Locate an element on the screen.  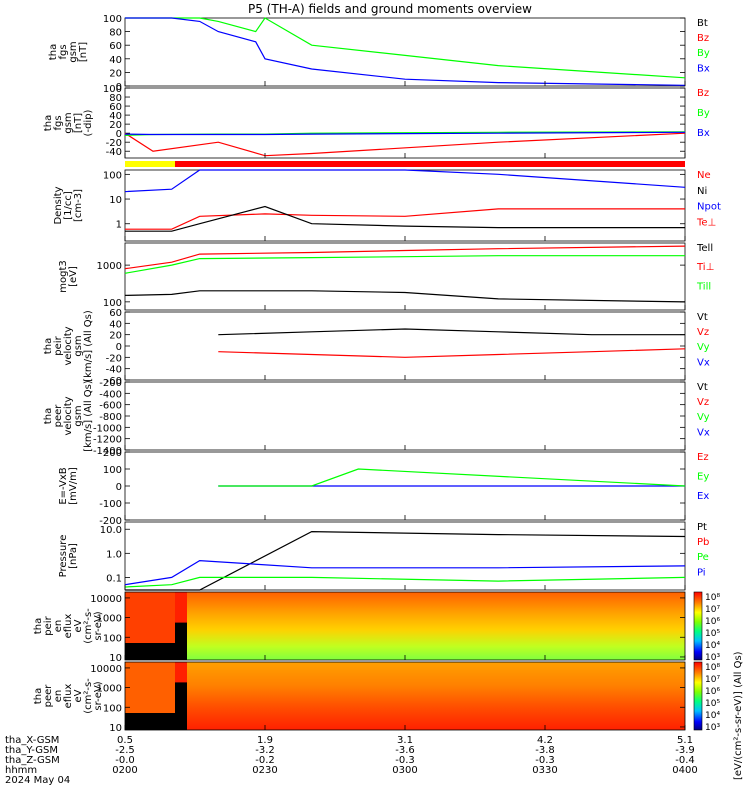
y-tick-label: -40 is located at coordinates (114, 152).